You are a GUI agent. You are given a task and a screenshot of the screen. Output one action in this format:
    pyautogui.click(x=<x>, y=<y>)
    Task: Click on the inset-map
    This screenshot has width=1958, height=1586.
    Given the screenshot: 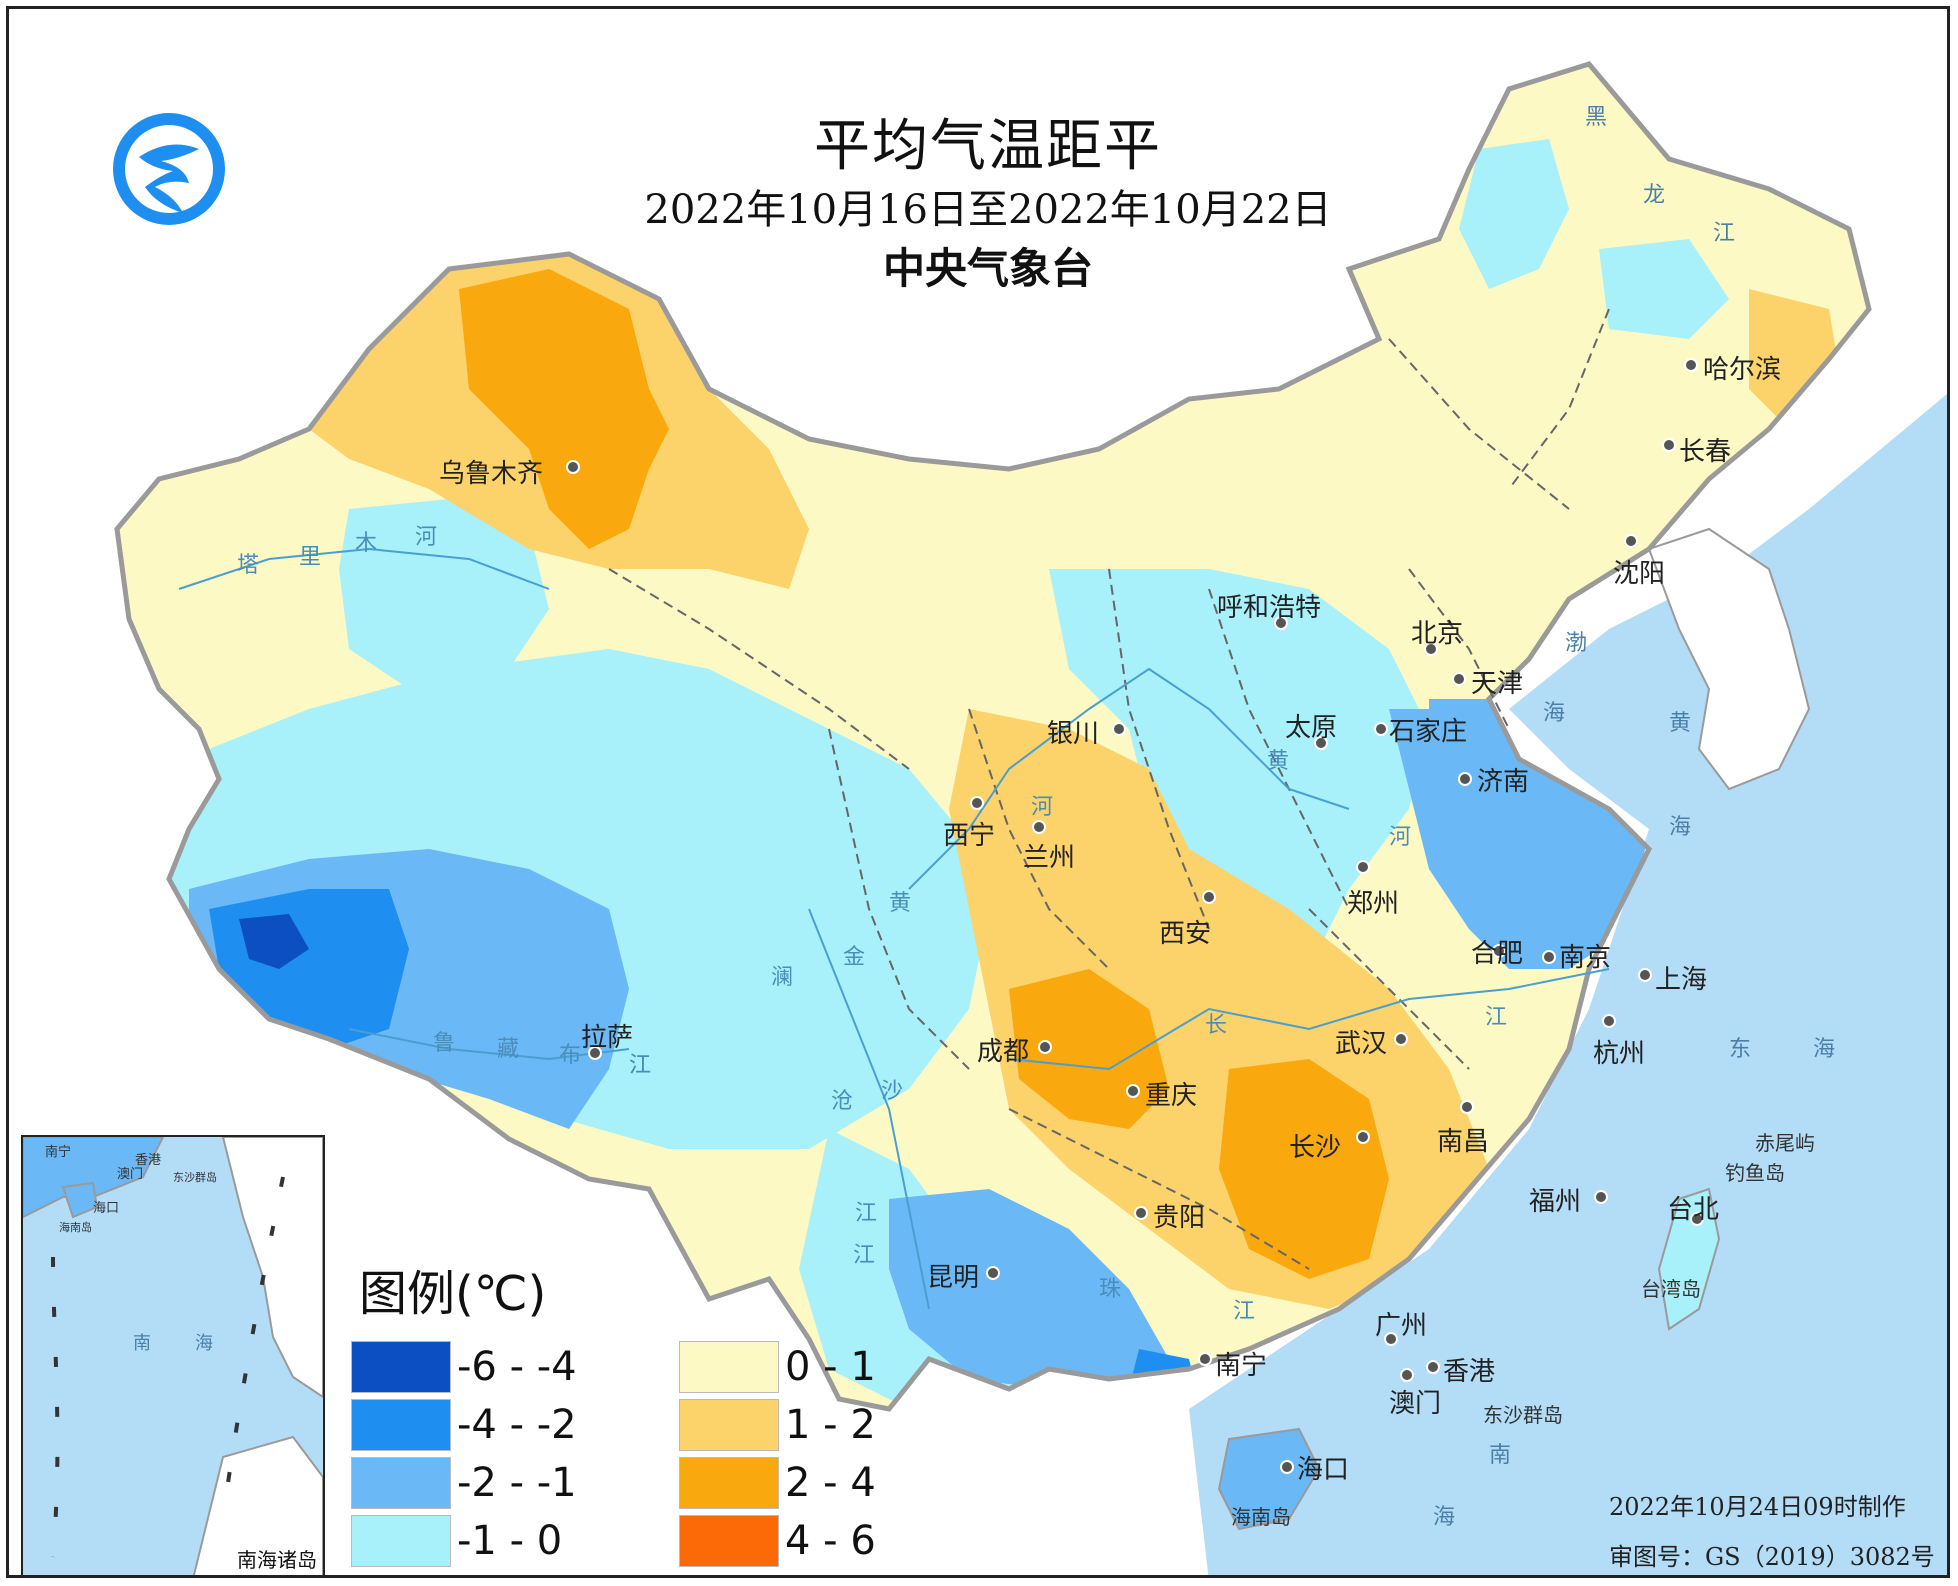 What is the action you would take?
    pyautogui.click(x=173, y=1356)
    